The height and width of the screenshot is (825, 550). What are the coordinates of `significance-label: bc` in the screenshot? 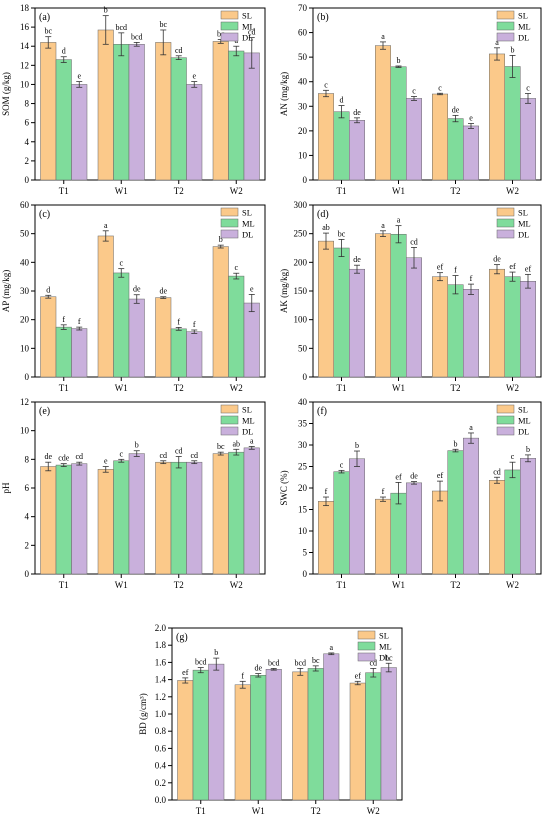 It's located at (342, 233).